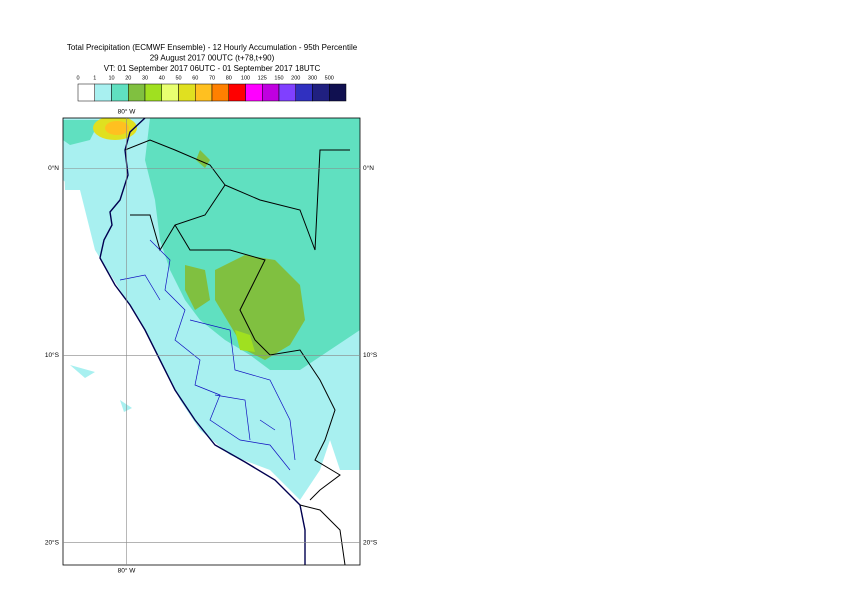 The height and width of the screenshot is (596, 842). What do you see at coordinates (111, 78) in the screenshot?
I see `legend-label: 10` at bounding box center [111, 78].